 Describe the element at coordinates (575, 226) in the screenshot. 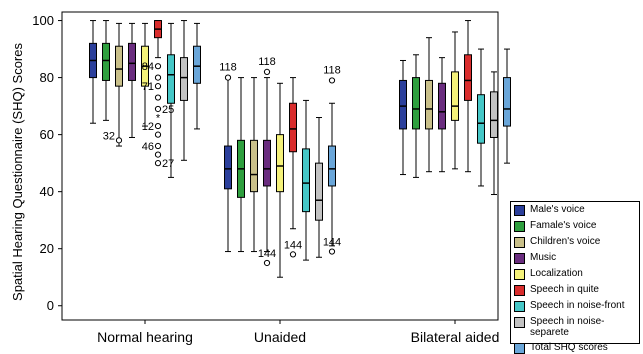

I see `legend-item: Famale's voice` at that location.